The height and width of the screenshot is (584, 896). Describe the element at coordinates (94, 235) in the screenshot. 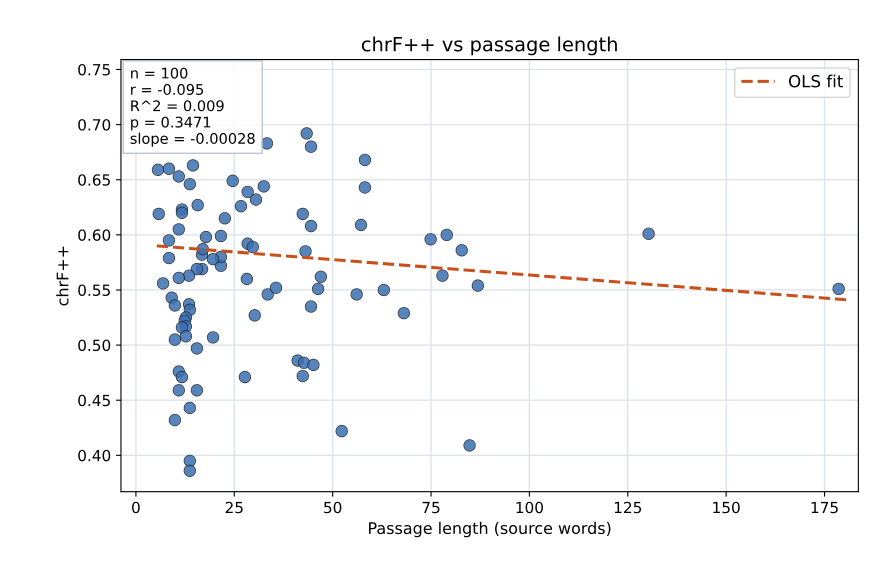

I see `y-tick-label: 0.60` at that location.